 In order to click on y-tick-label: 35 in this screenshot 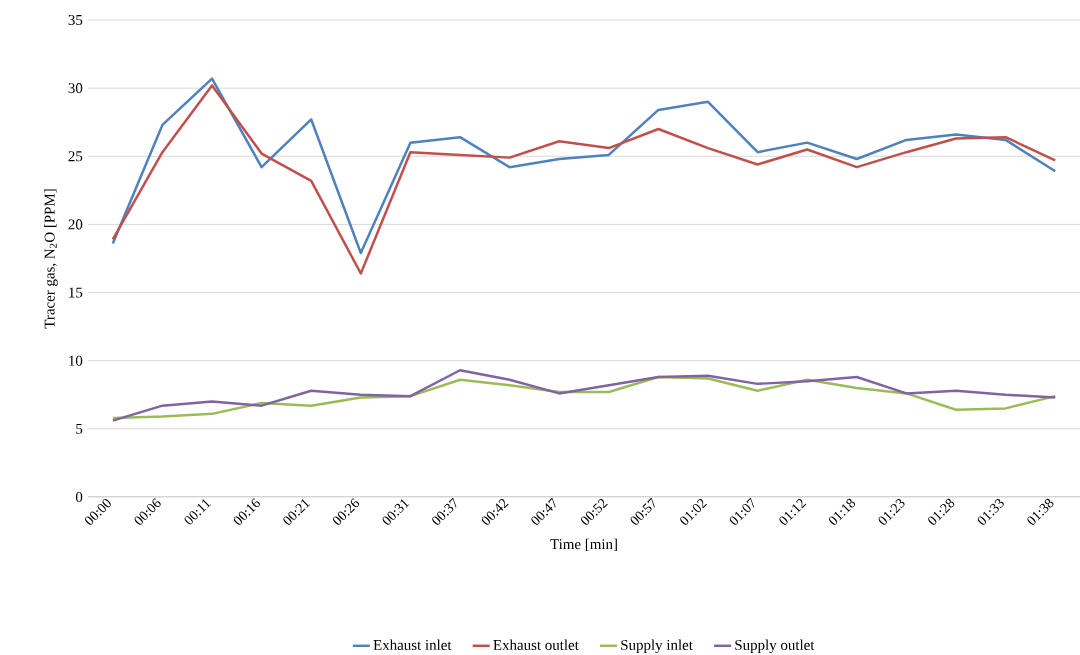, I will do `click(75, 19)`.